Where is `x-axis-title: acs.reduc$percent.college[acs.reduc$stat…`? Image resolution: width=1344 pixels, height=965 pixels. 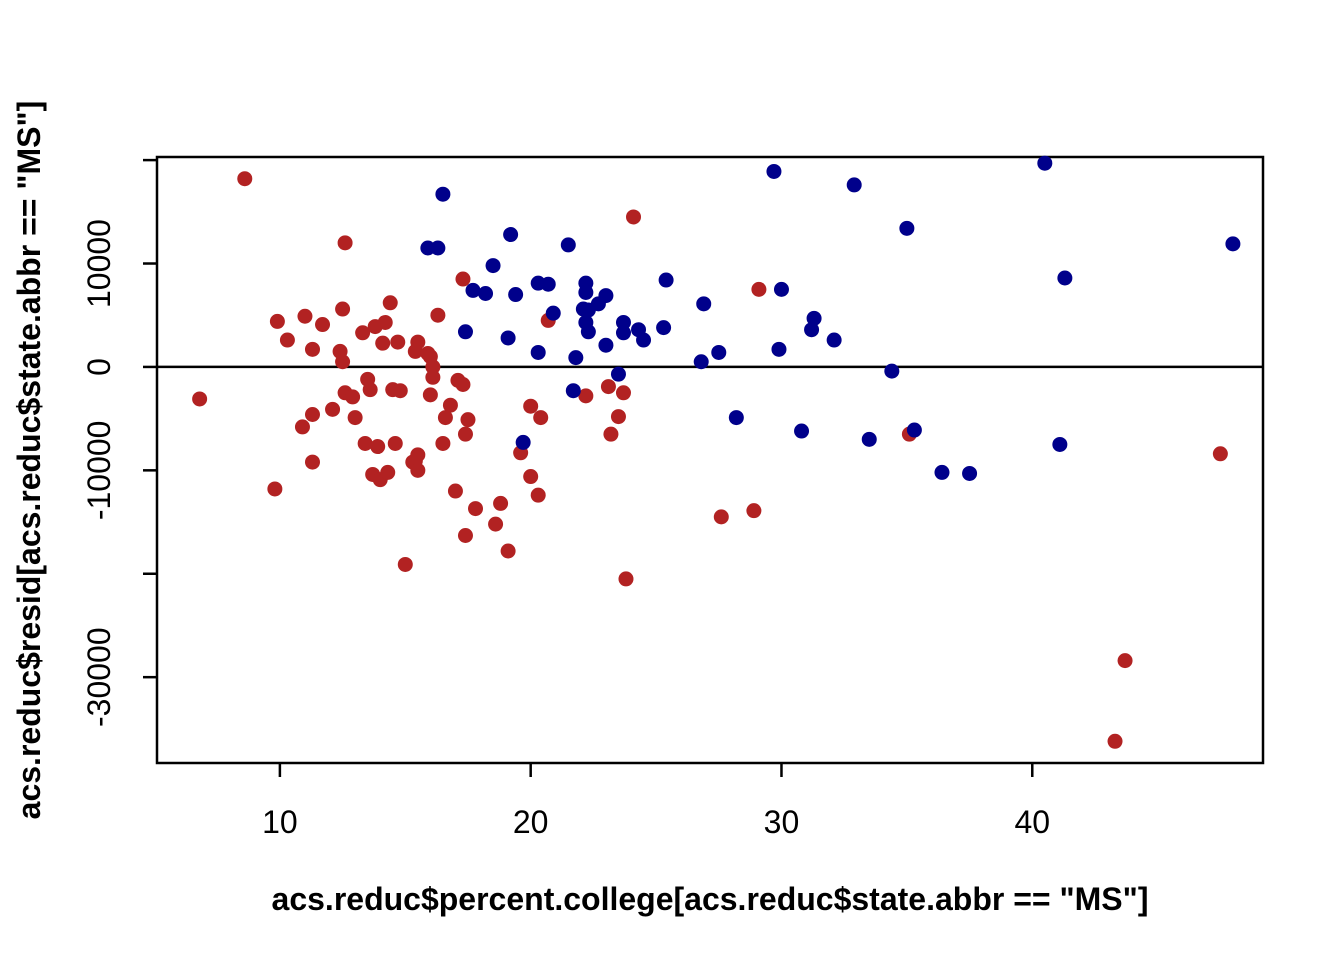
x-axis-title: acs.reduc$percent.college[acs.reduc$stat… is located at coordinates (710, 899).